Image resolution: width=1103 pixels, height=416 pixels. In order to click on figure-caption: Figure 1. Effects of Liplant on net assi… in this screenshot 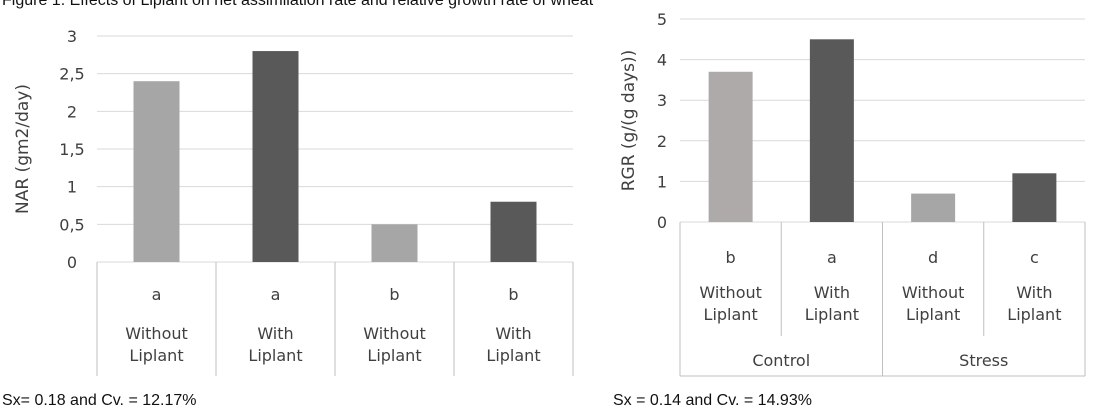, I will do `click(298, 4)`.